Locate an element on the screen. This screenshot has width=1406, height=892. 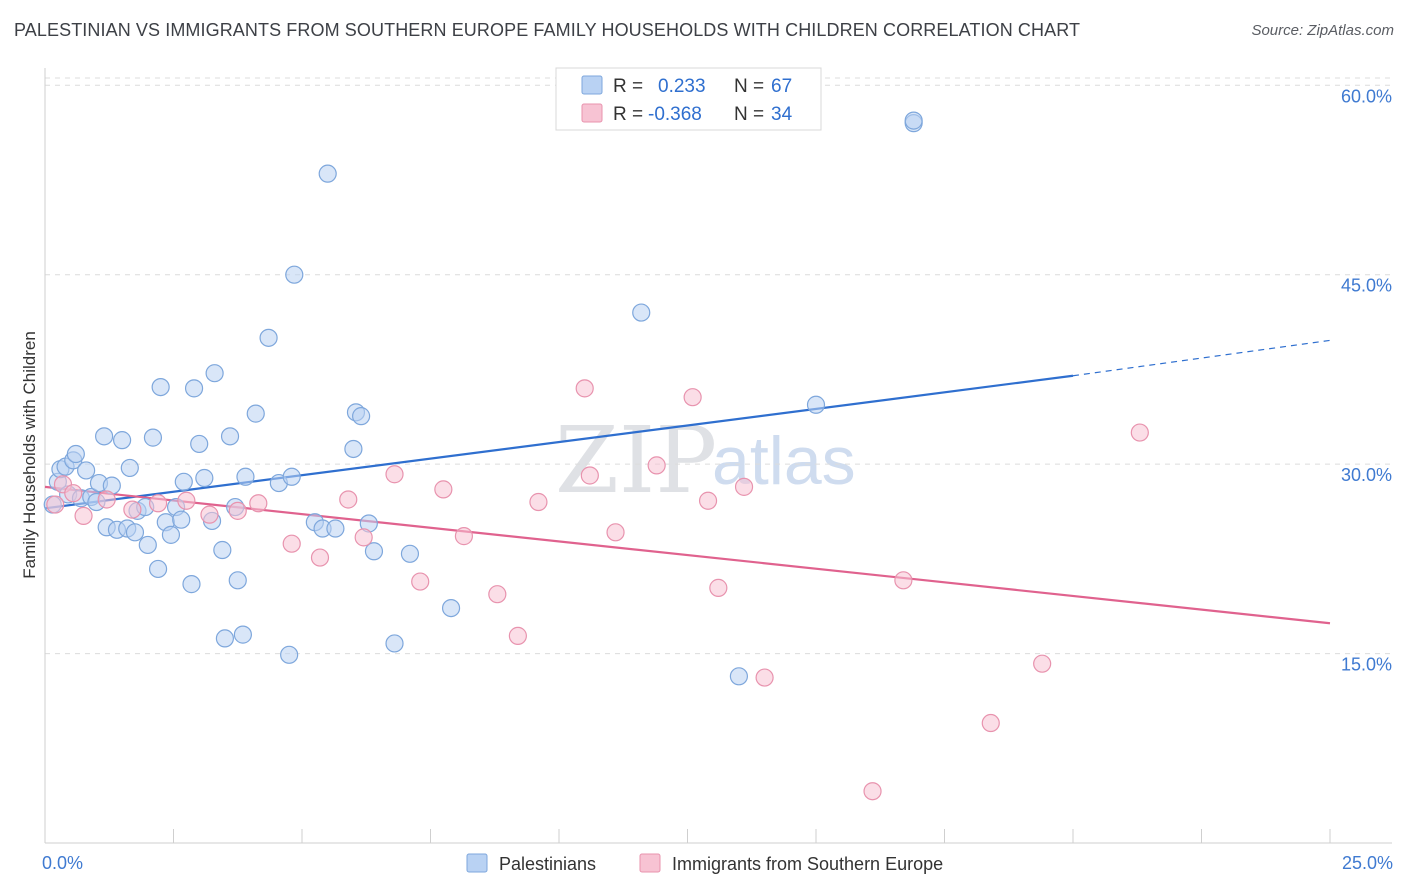
legend-r-value-2: -0.368 is located at coordinates (675, 114).